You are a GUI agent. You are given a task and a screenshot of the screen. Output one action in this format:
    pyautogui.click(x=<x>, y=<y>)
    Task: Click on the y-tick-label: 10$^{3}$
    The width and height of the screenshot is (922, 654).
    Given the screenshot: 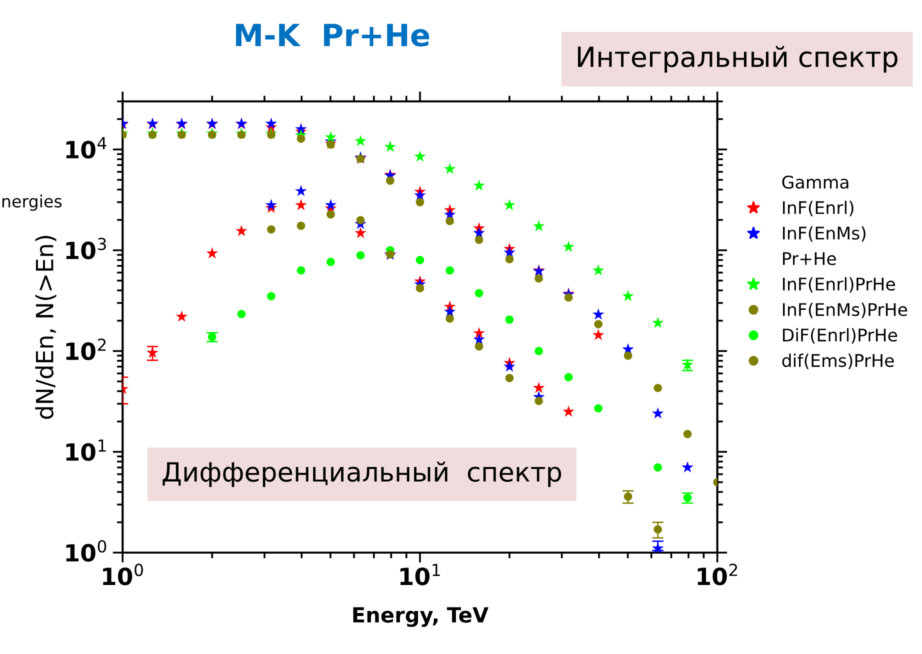 What is the action you would take?
    pyautogui.click(x=86, y=249)
    